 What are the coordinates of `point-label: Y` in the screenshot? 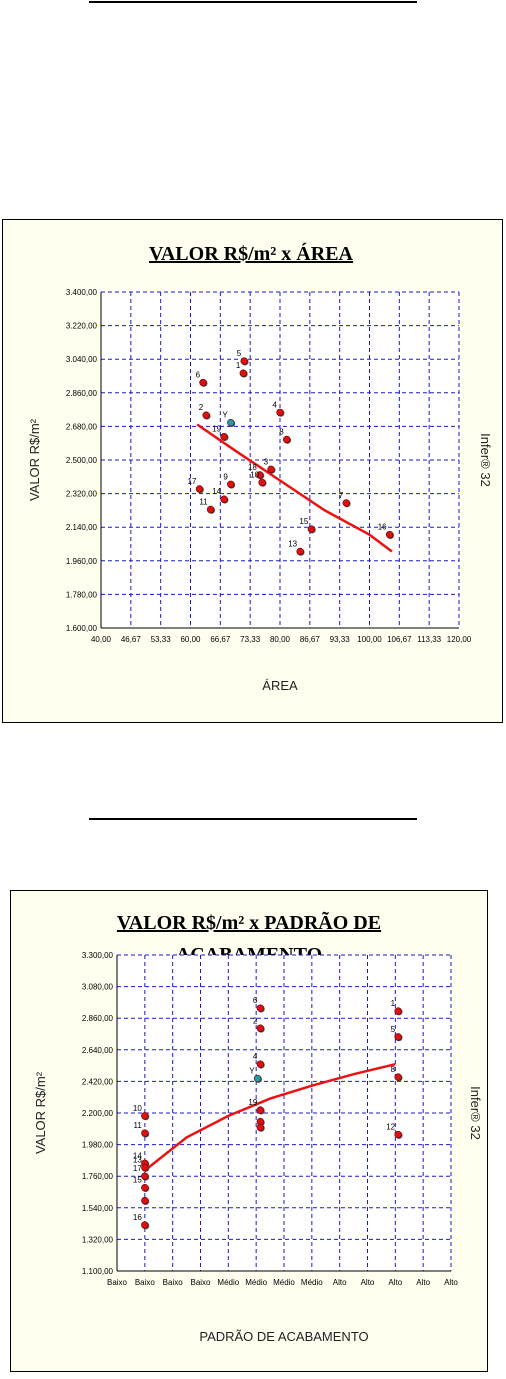 It's located at (225, 415).